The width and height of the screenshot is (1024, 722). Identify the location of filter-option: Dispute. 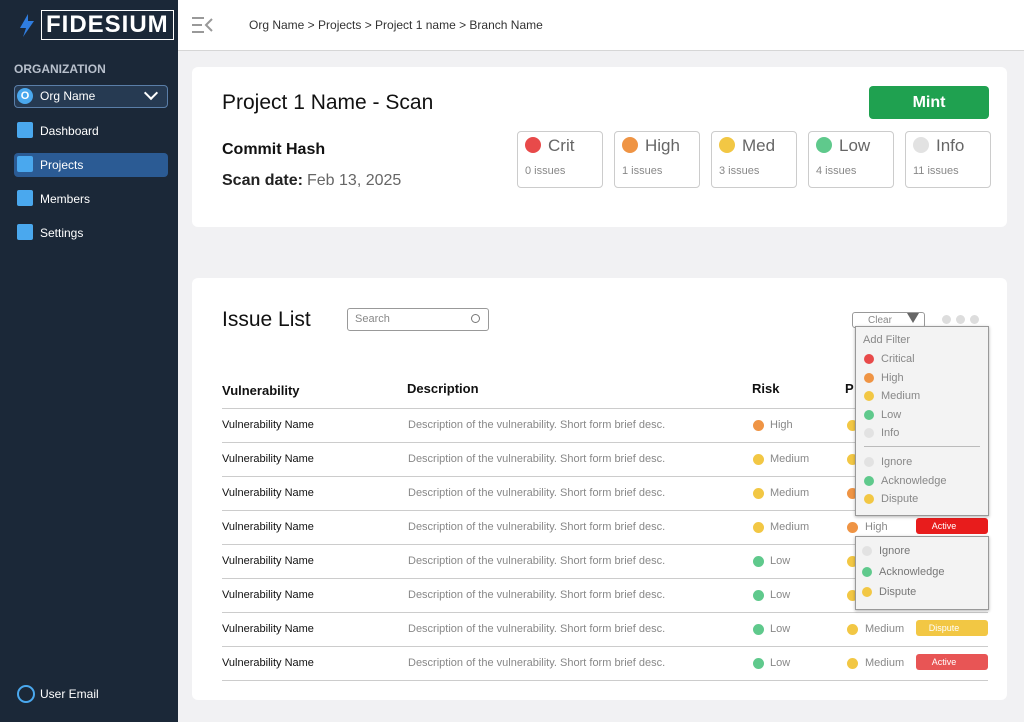
(900, 499).